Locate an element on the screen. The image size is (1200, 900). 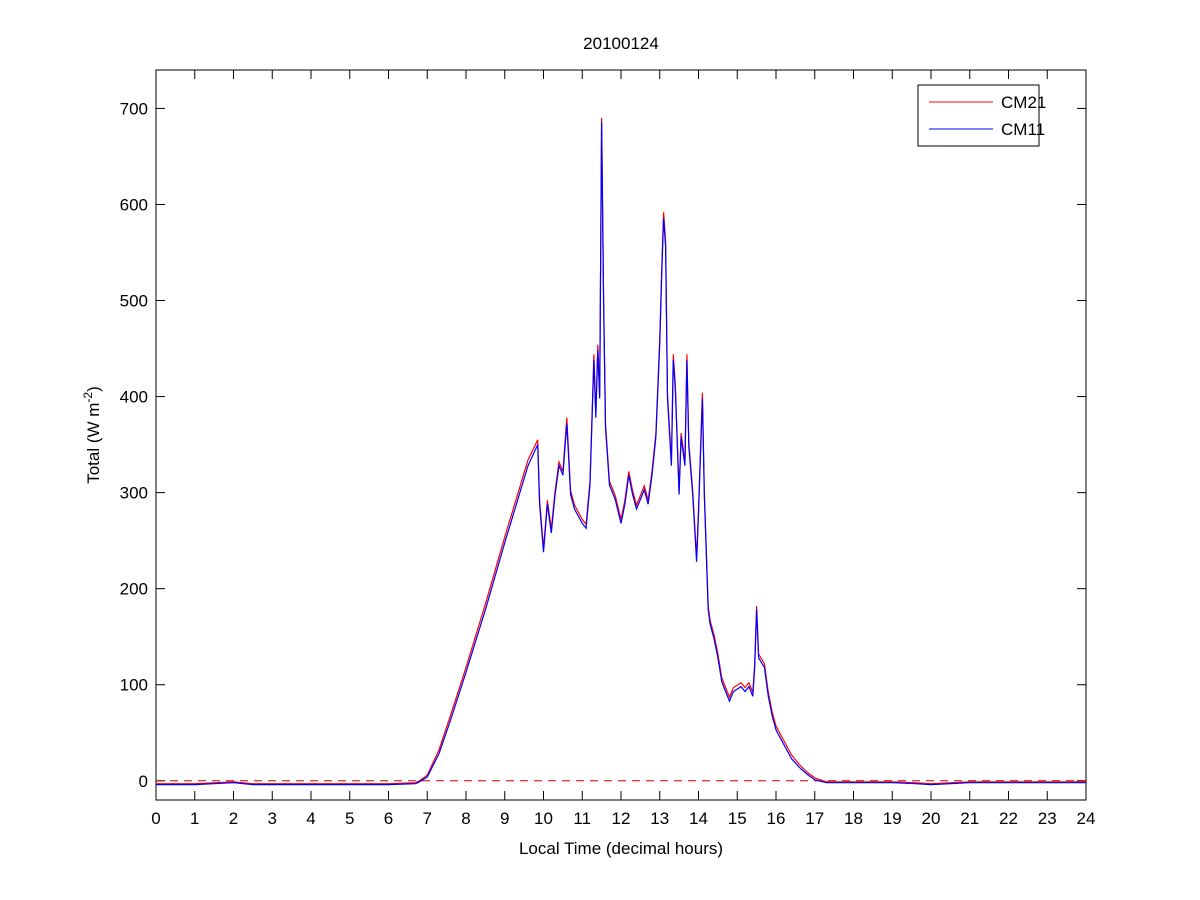
x-tick-label: 20 is located at coordinates (931, 818).